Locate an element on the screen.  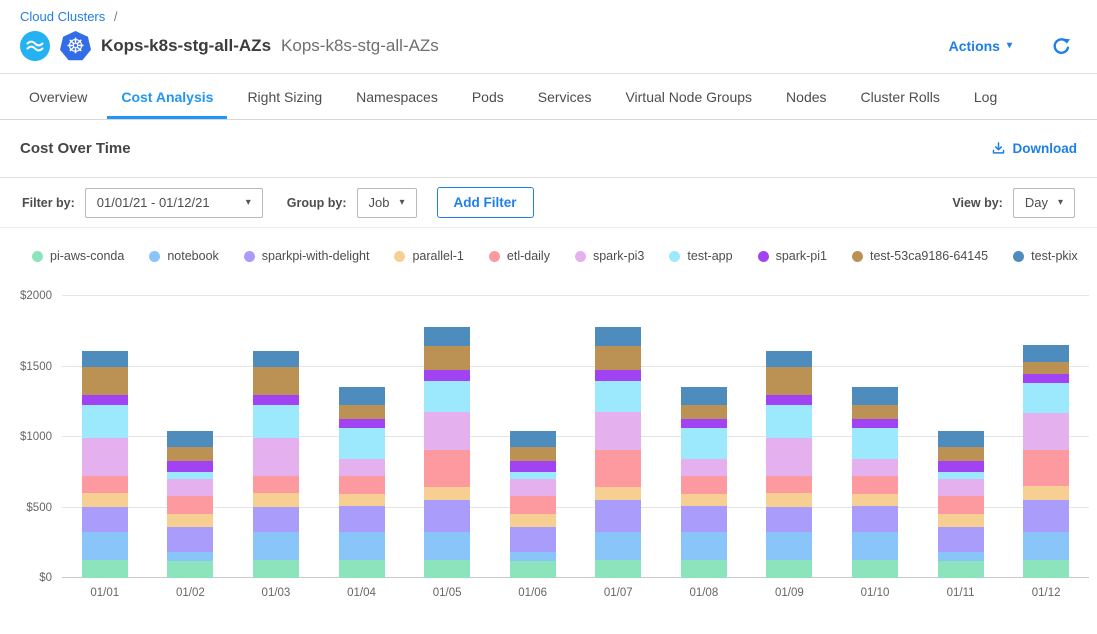
legend-item-spark-pi3: spark-pi3 is located at coordinates (609, 256).